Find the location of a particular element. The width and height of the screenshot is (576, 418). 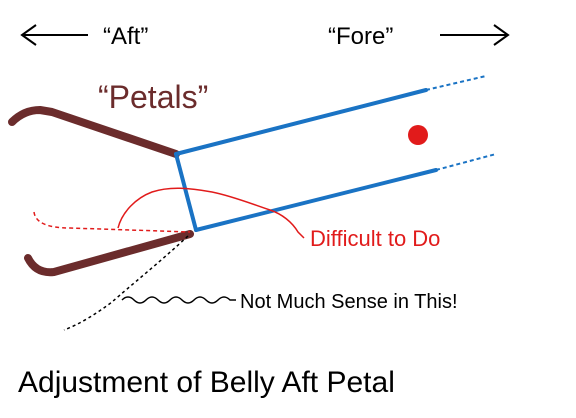

petals-label: “Petals” is located at coordinates (153, 97).